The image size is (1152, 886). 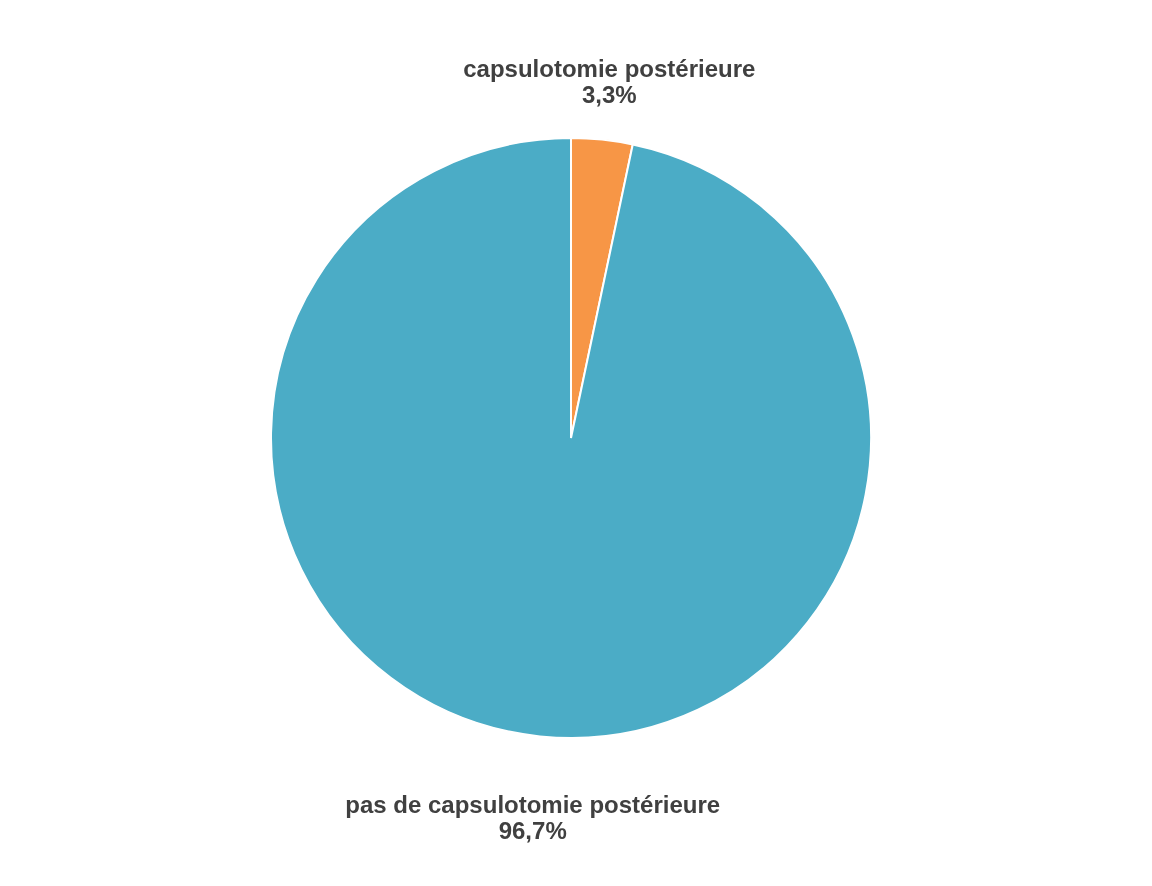 I want to click on slice-label: pas de capsulotomie postérieure, so click(x=533, y=805).